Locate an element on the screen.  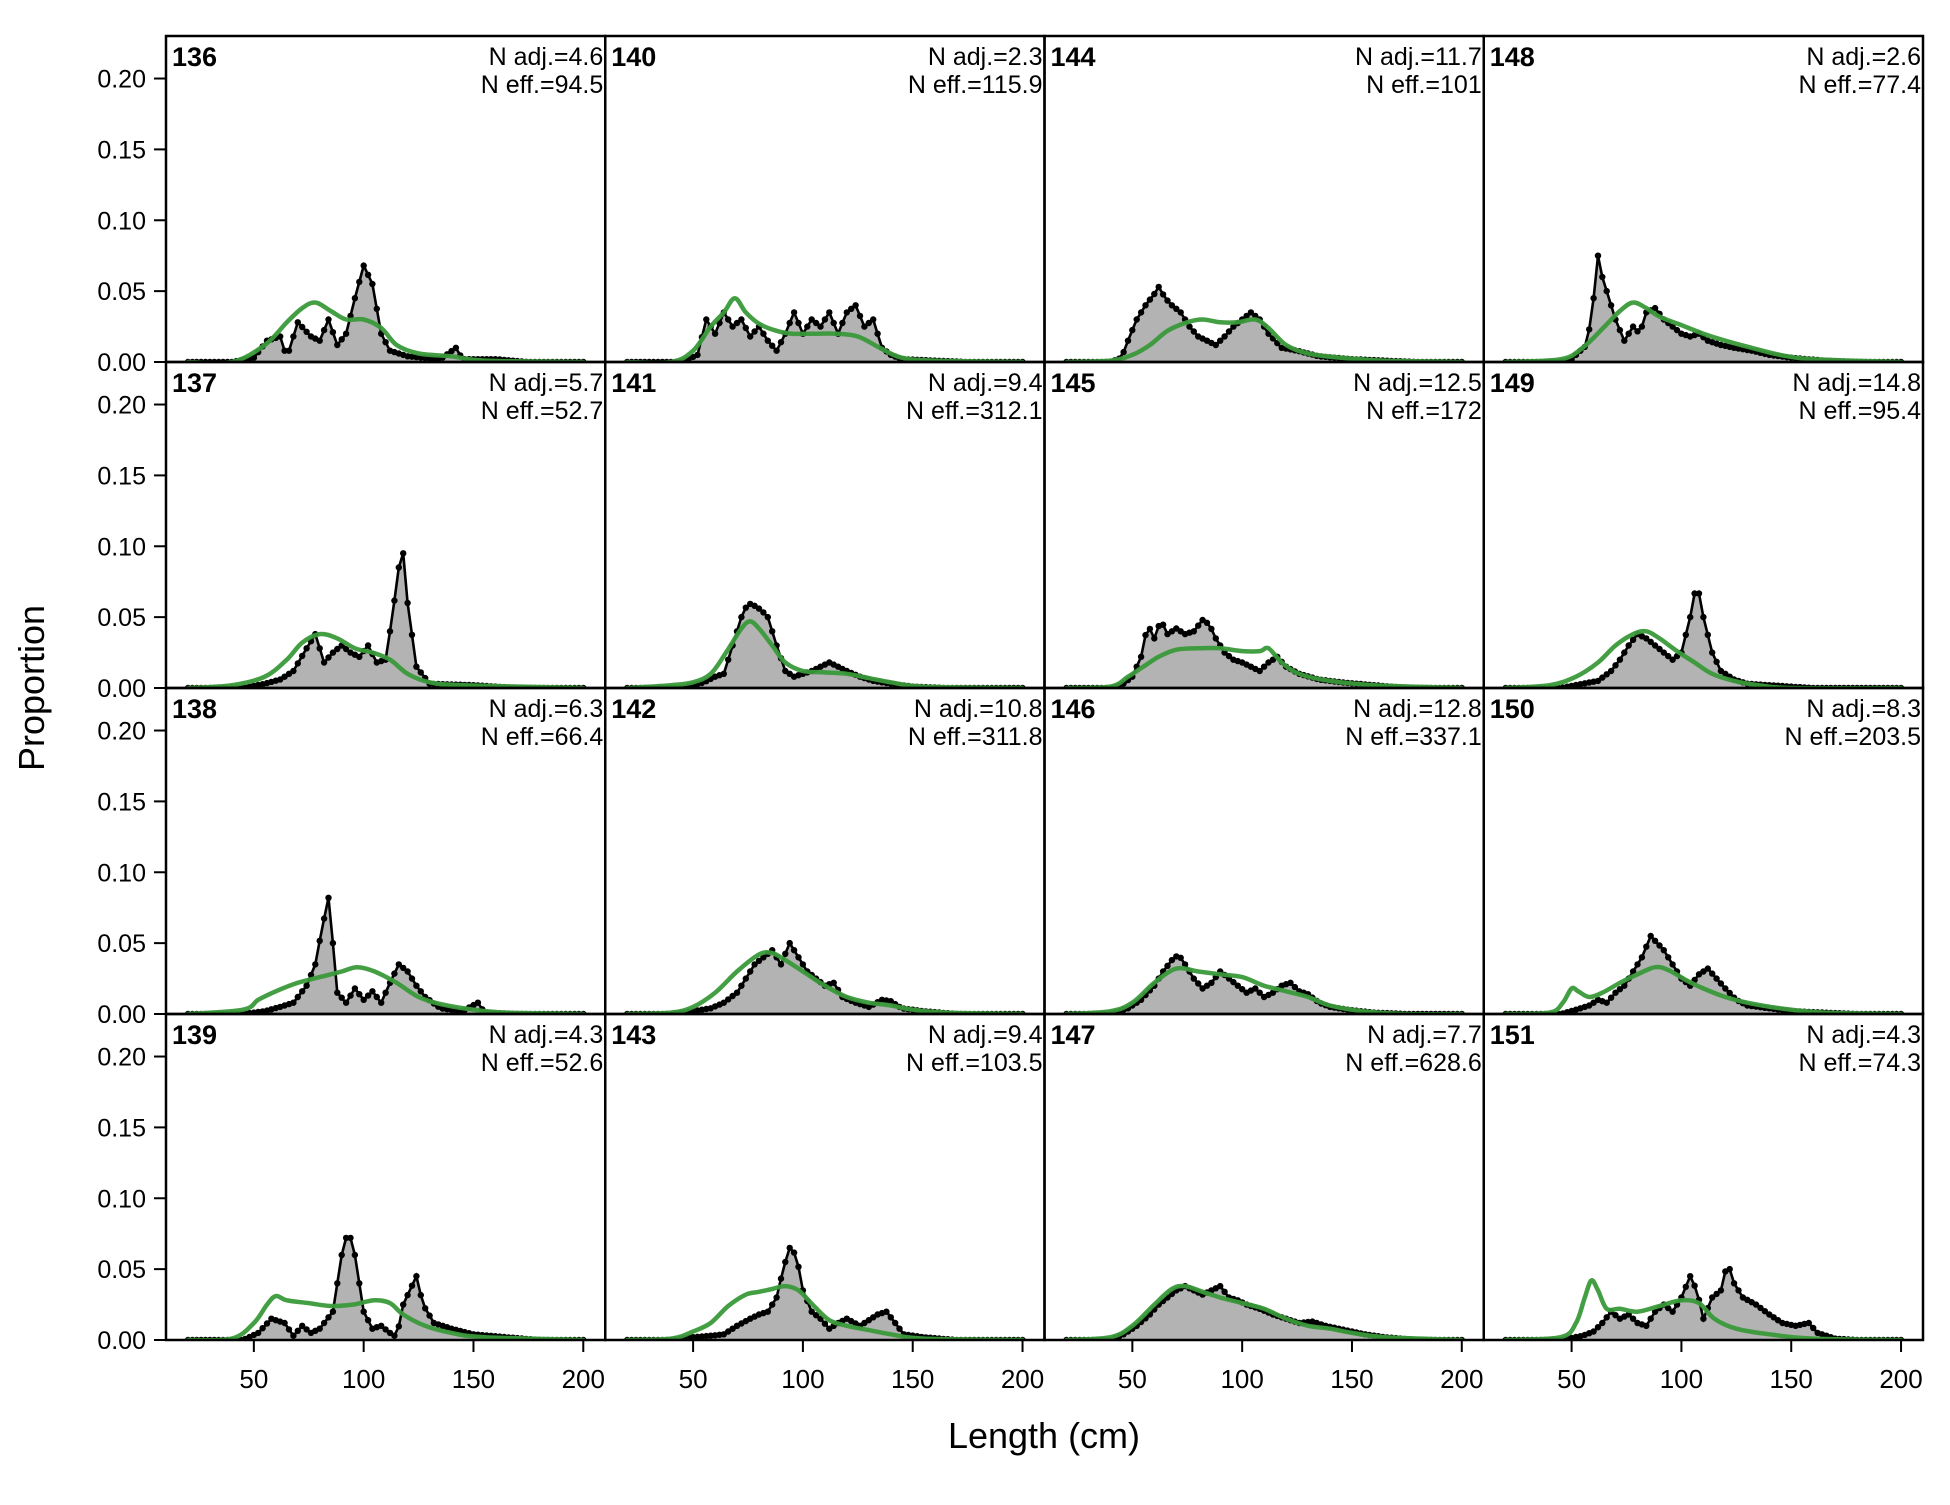
n-eff-label: N eff.=203.5 is located at coordinates (1853, 737).